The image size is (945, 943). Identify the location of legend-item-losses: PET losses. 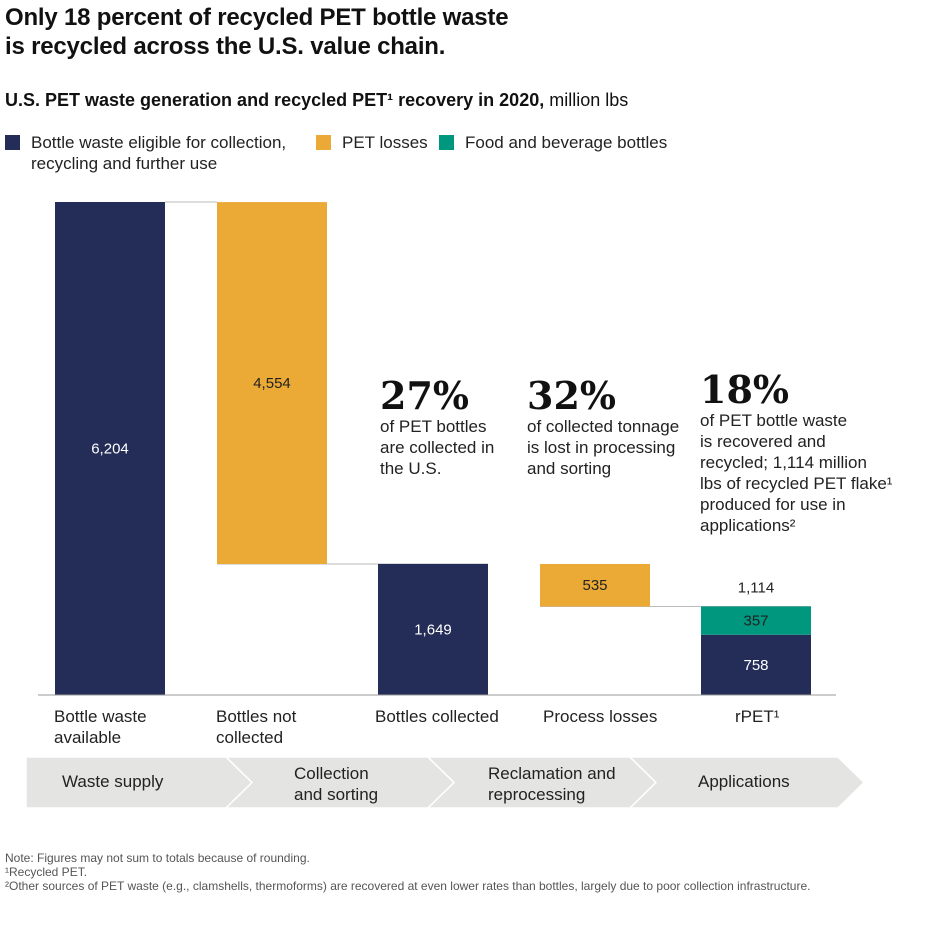
(372, 142).